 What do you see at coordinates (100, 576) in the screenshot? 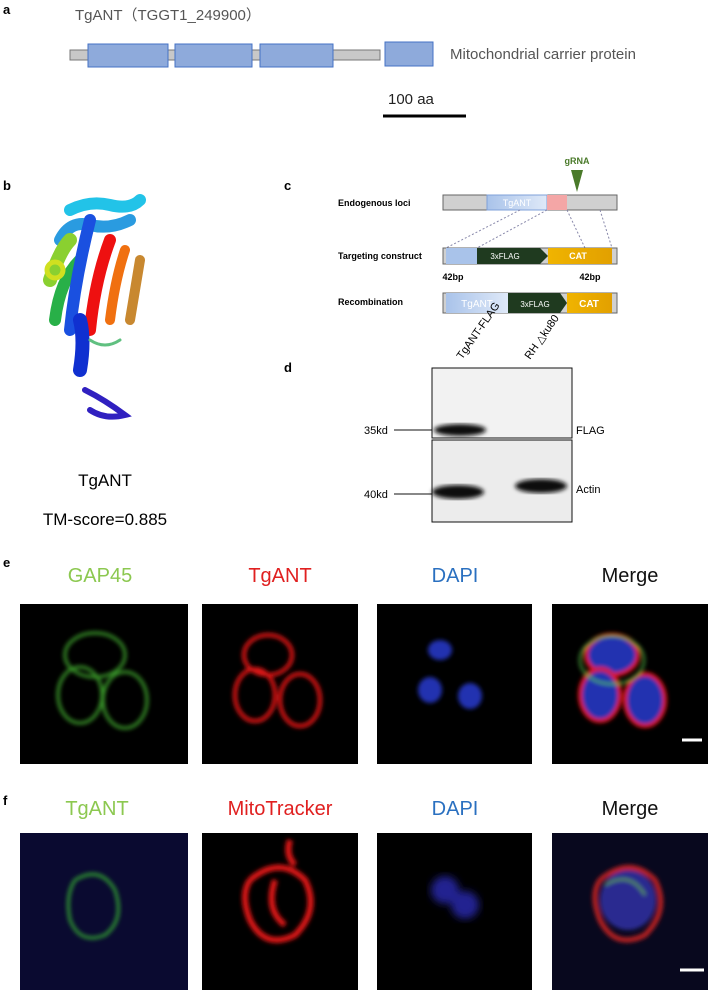
I see `channel-label: GAP45` at bounding box center [100, 576].